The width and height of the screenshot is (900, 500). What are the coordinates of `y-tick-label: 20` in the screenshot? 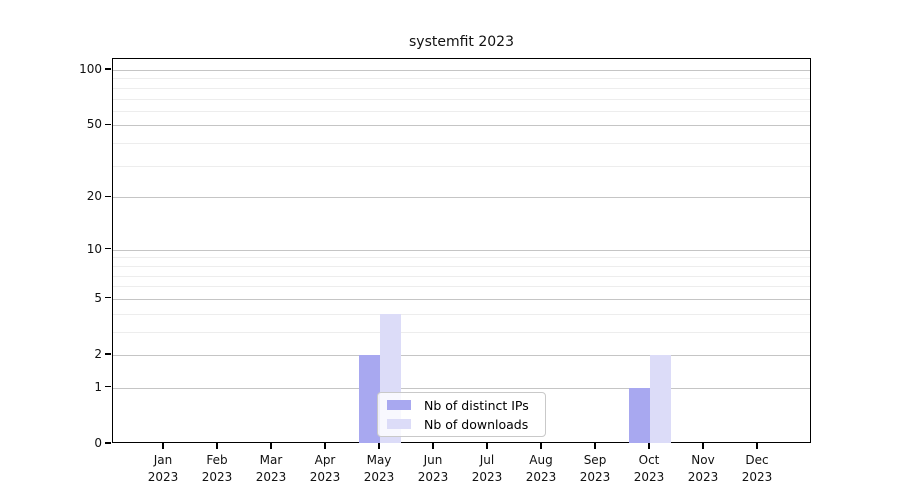 It's located at (94, 196).